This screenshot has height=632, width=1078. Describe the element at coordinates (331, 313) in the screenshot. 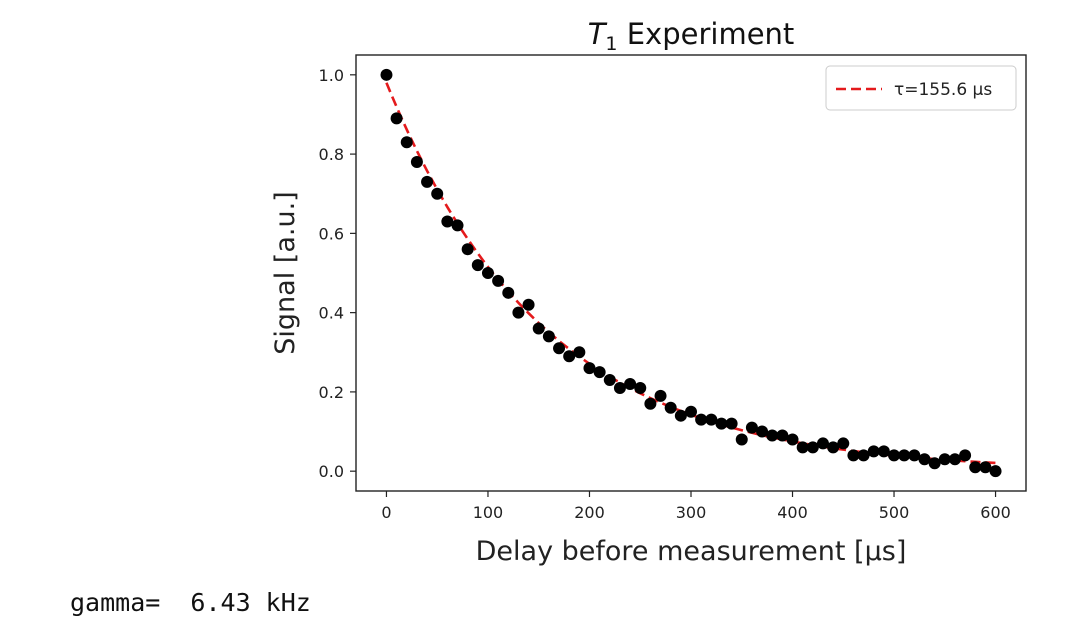

I see `y-tick-label: 0.4` at that location.